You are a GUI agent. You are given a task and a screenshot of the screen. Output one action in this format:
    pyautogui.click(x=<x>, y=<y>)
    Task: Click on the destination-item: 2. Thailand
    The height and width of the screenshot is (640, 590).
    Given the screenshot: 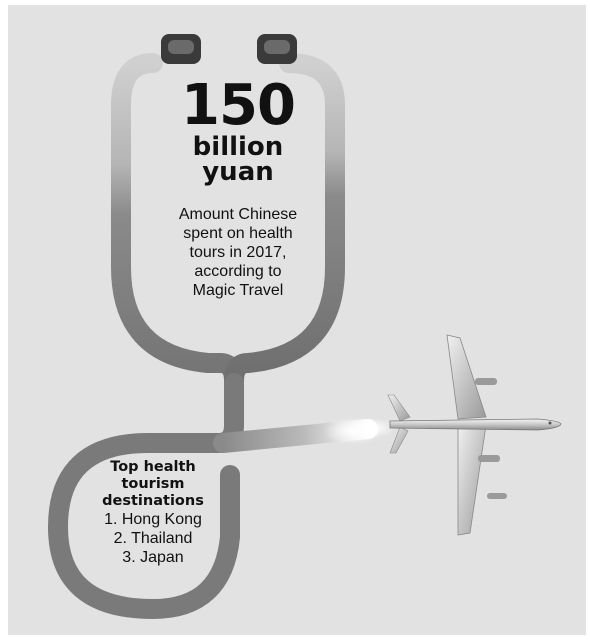 What is the action you would take?
    pyautogui.click(x=153, y=538)
    